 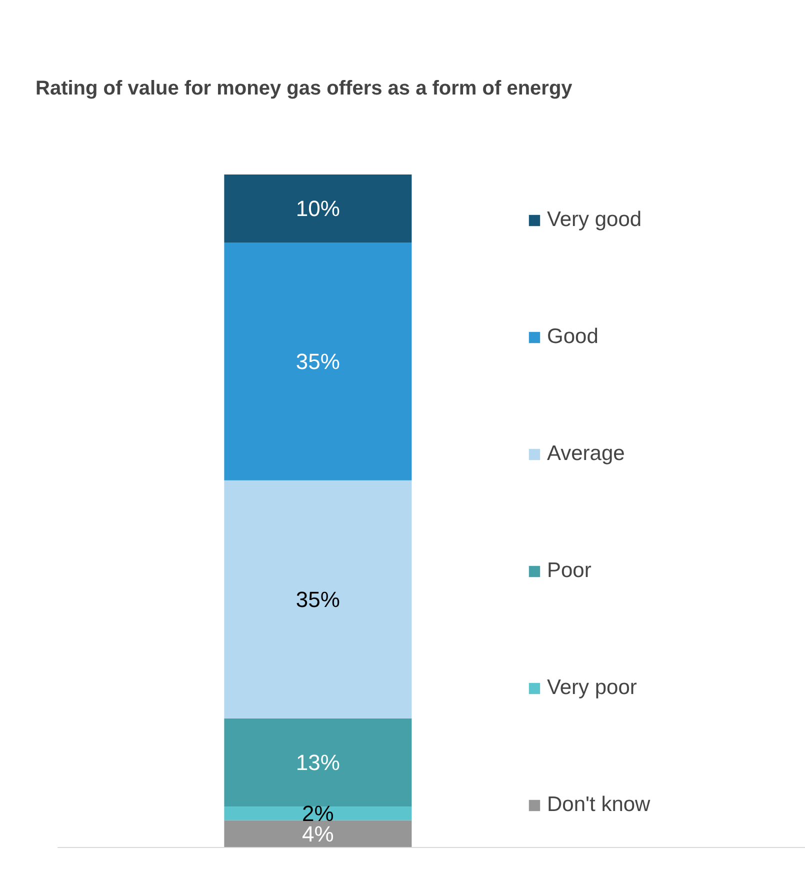 What do you see at coordinates (594, 220) in the screenshot?
I see `legend-label: Very good` at bounding box center [594, 220].